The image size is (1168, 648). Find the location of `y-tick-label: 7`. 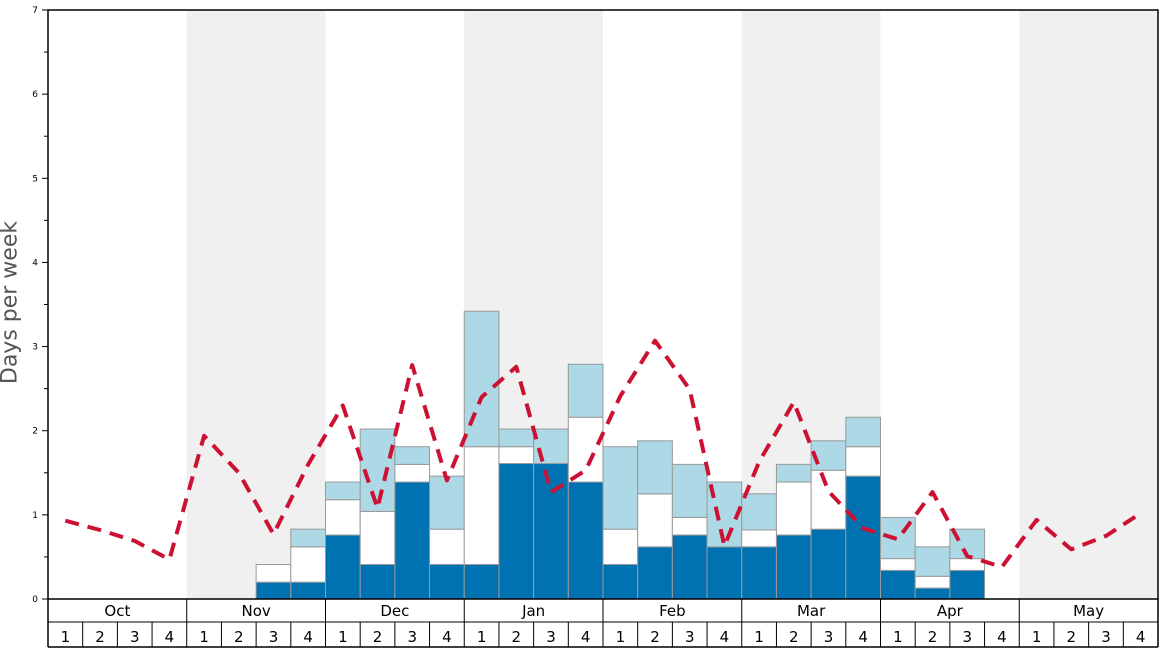

y-tick-label: 7 is located at coordinates (35, 11).